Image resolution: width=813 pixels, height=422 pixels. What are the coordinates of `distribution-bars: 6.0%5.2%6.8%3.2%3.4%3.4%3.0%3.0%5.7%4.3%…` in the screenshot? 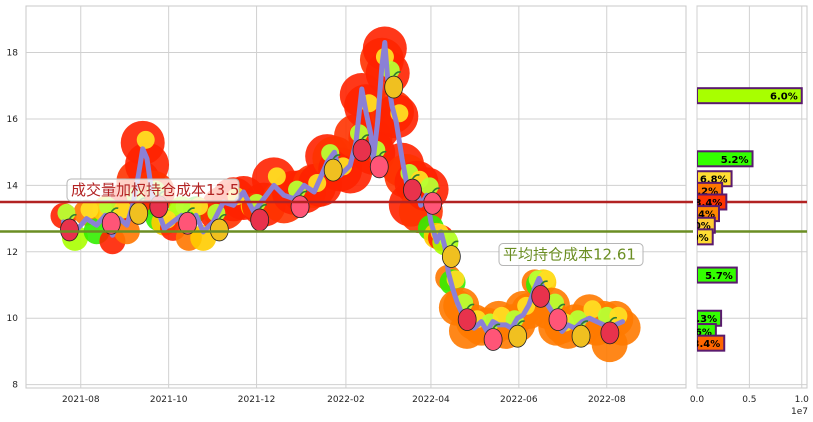 It's located at (743, 219).